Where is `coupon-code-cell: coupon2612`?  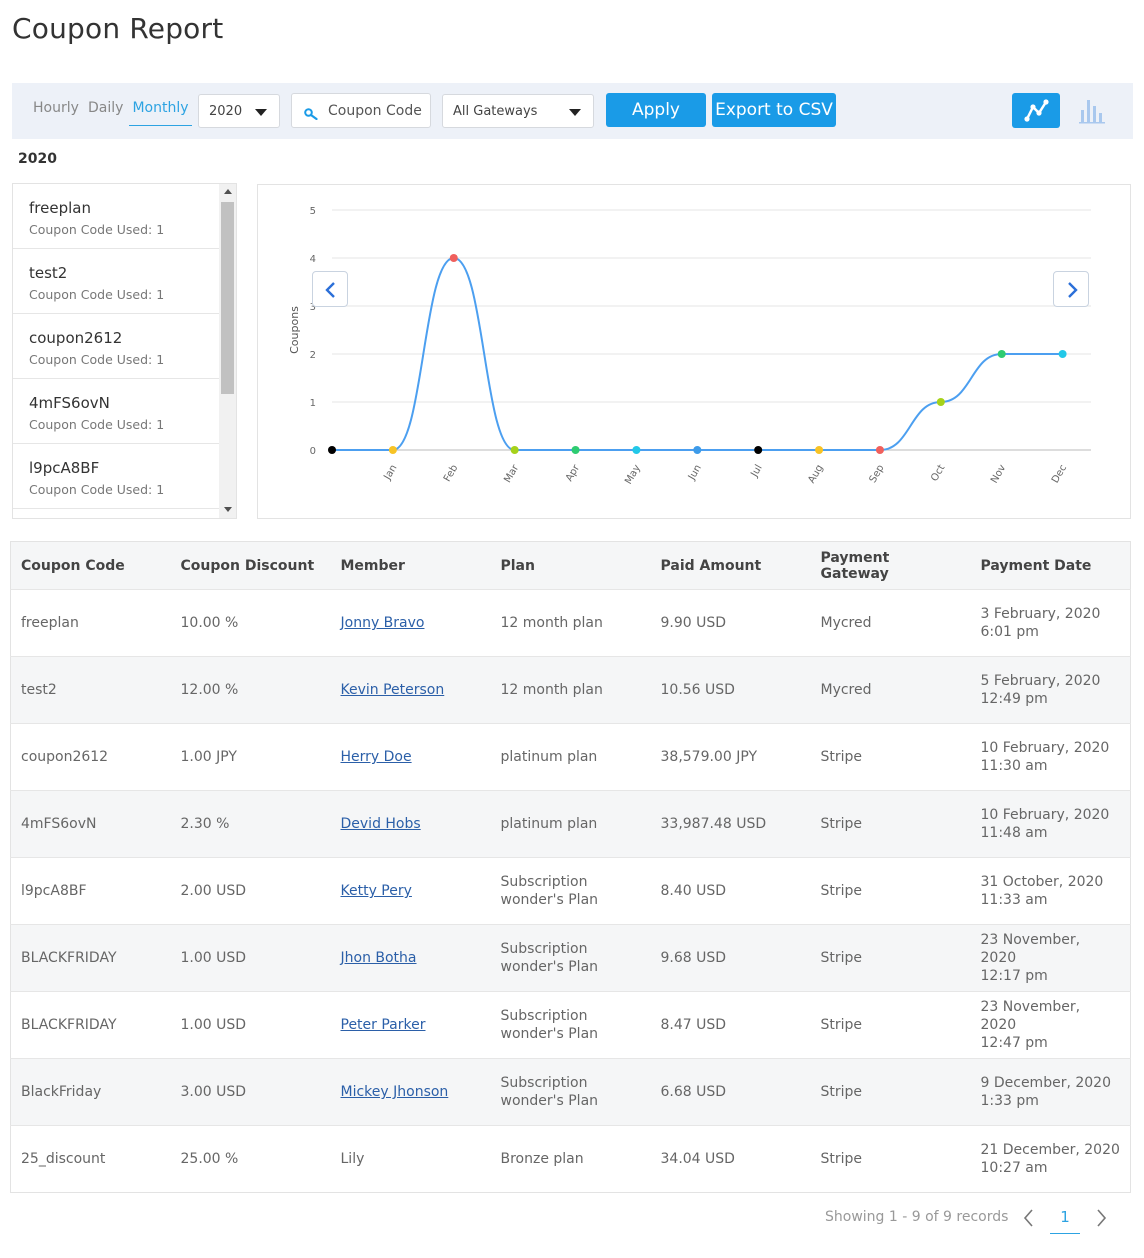
coupon-code-cell: coupon2612 is located at coordinates (90, 757).